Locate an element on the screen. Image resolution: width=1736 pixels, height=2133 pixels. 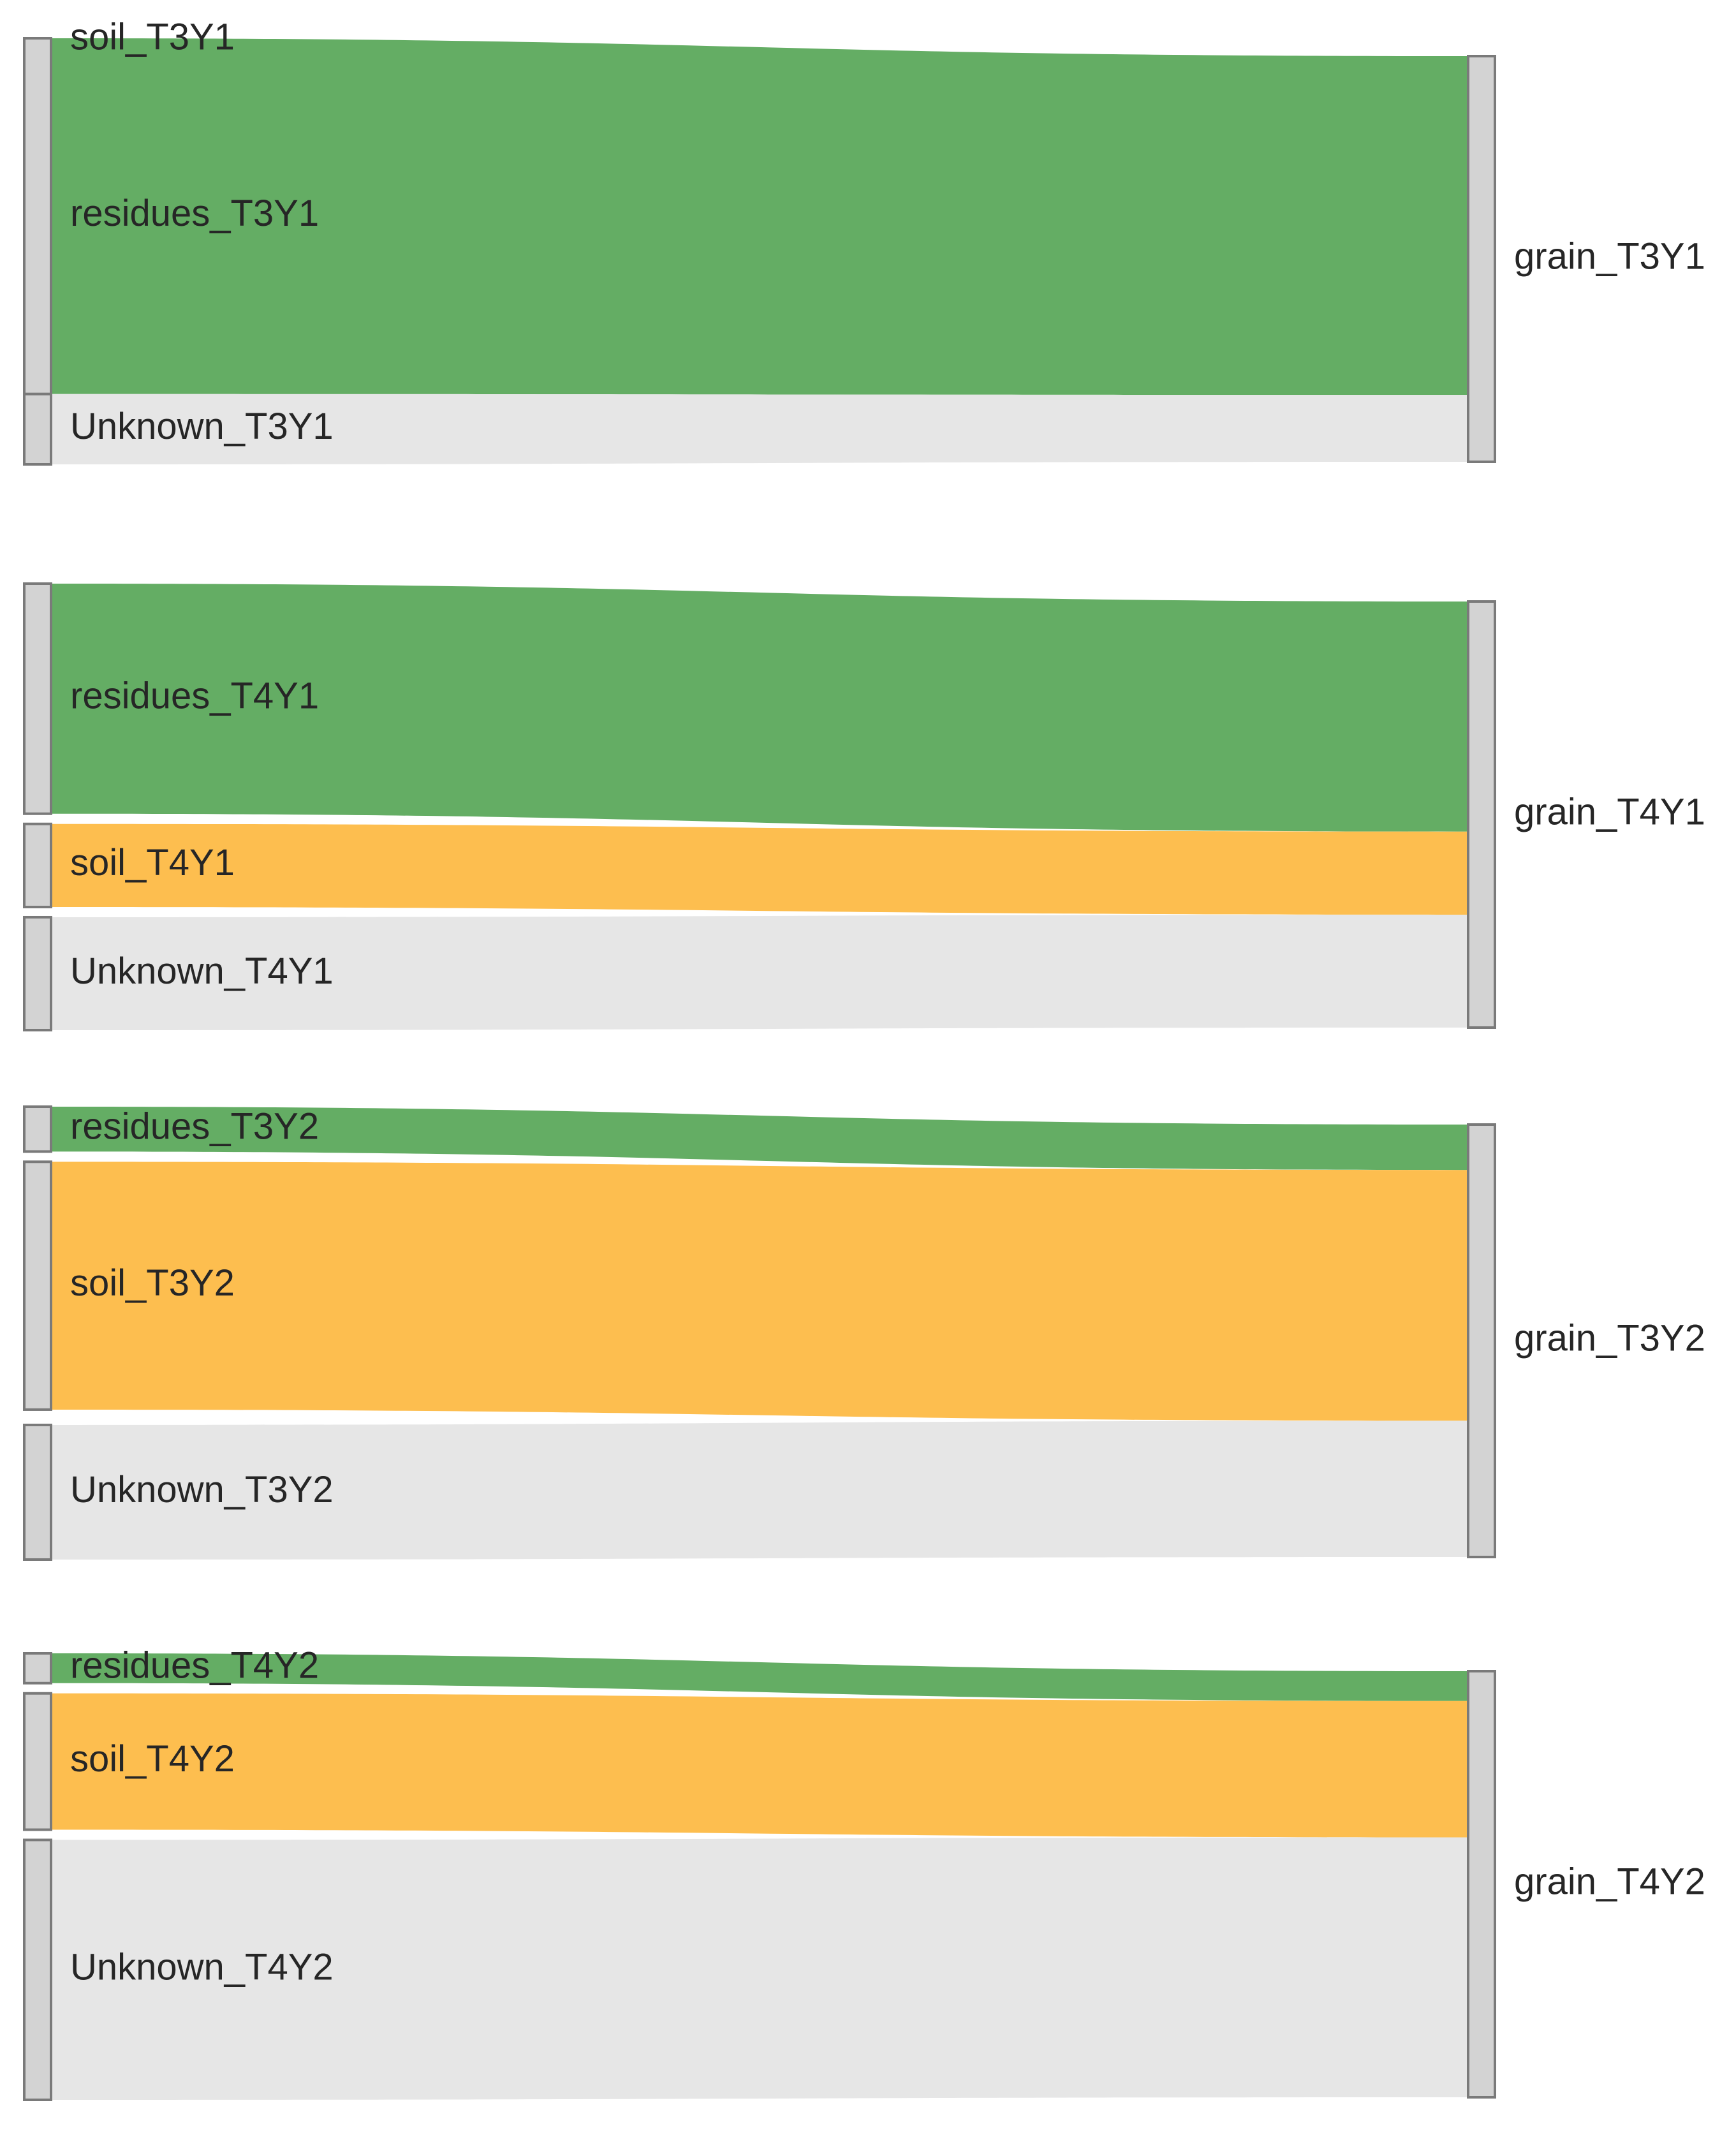
sankey-source-label: soil_T3Y2 is located at coordinates (152, 1283).